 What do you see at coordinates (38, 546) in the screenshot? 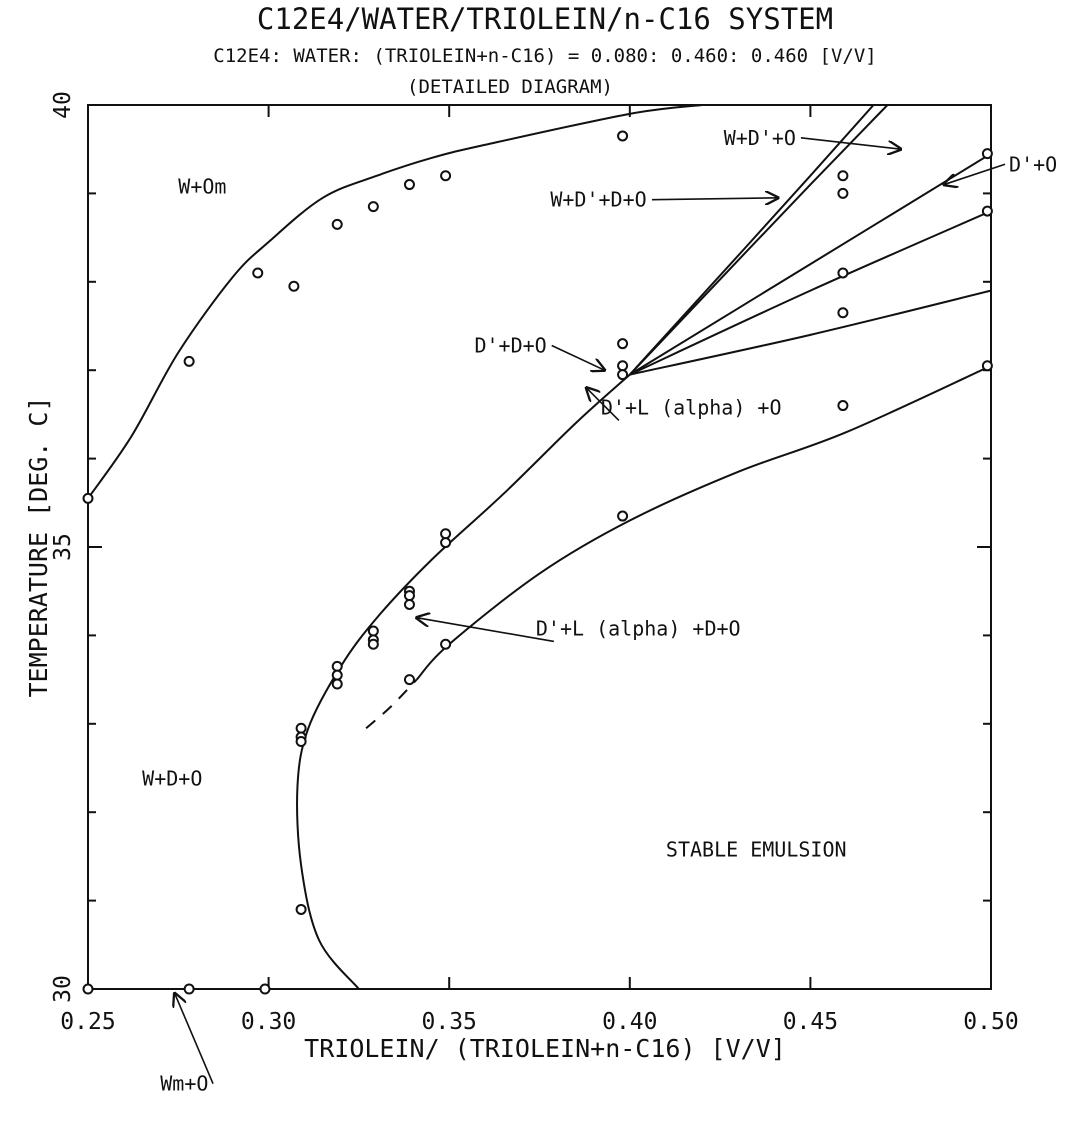
I see `y-axis-label: TEMPERATURE [DEG. C]` at bounding box center [38, 546].